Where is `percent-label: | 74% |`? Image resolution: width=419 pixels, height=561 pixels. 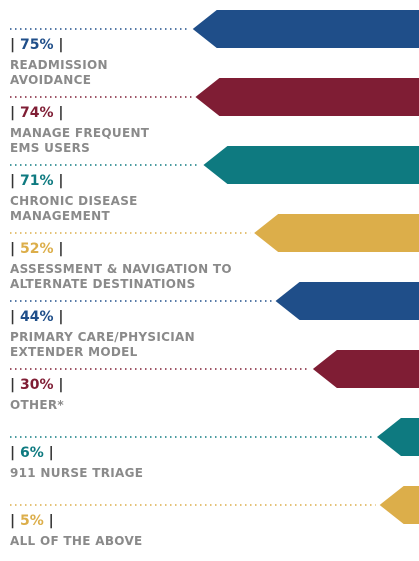
percent-label: | 74% | is located at coordinates (37, 113).